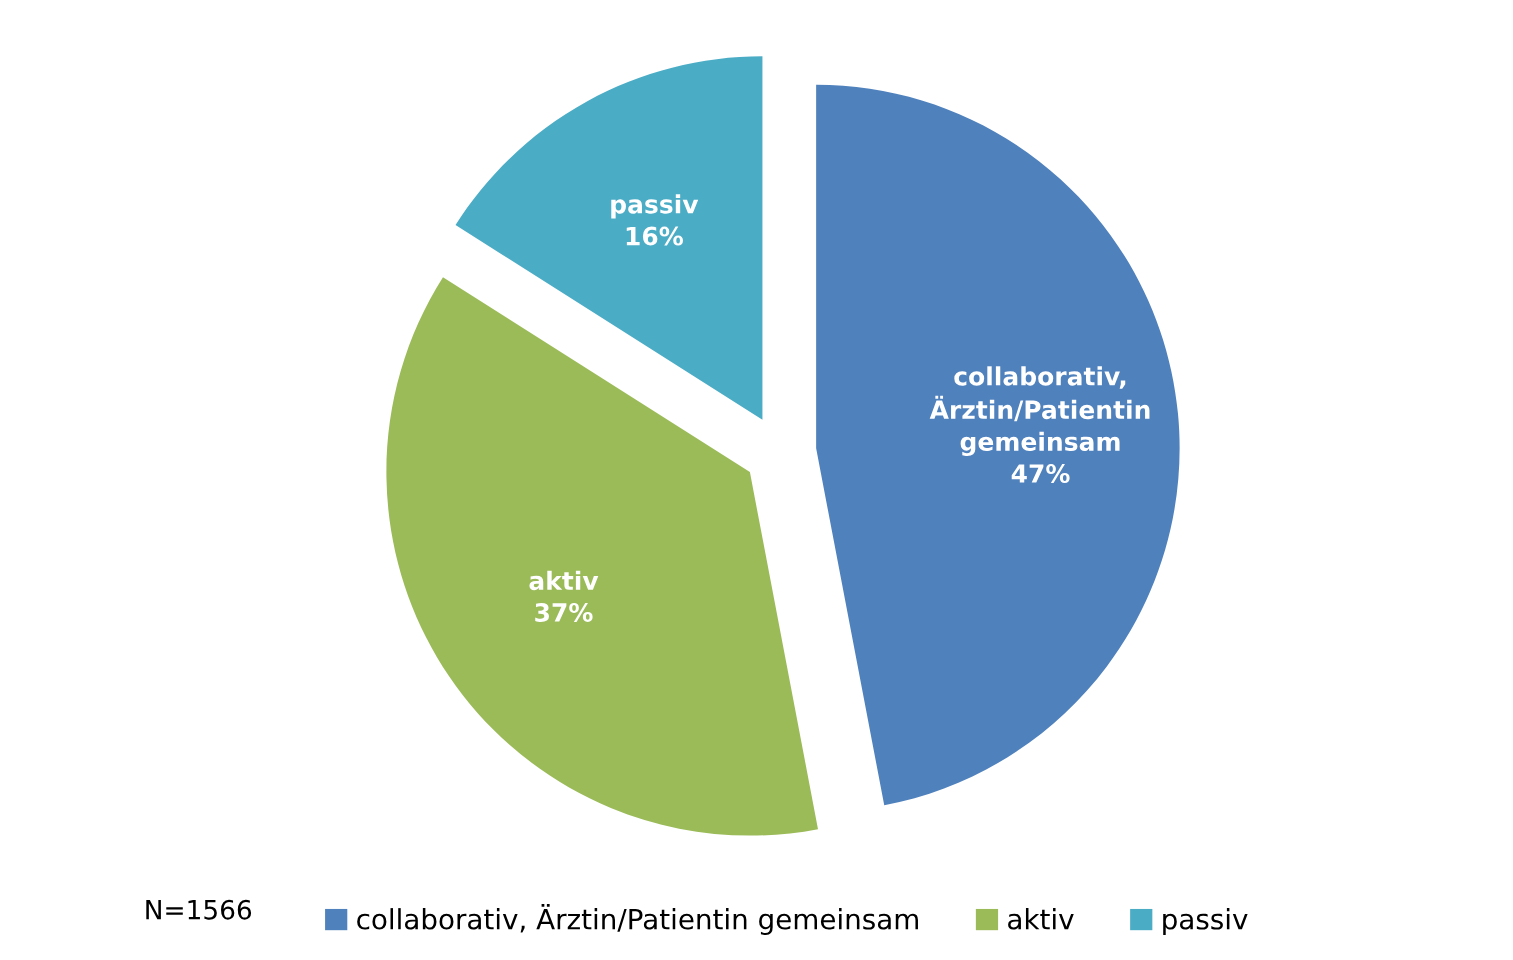 The image size is (1513, 960). Describe the element at coordinates (655, 206) in the screenshot. I see `slice-label: passiv` at that location.